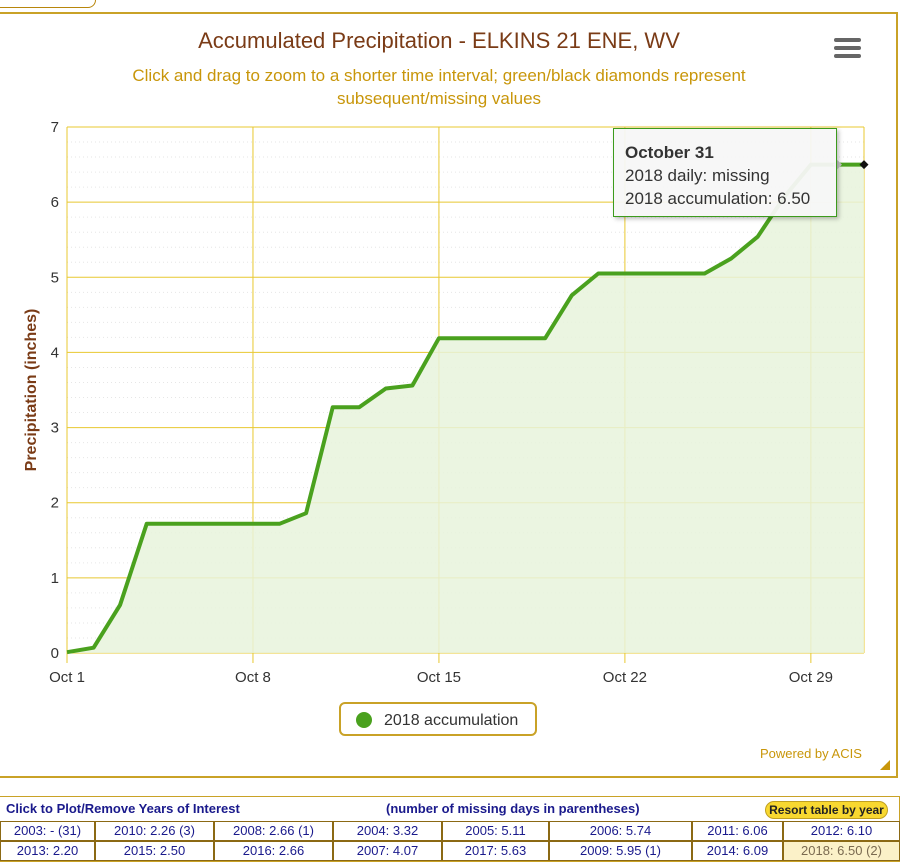 This screenshot has height=862, width=910. Describe the element at coordinates (841, 831) in the screenshot. I see `year-cell: 2012: 6.10` at that location.